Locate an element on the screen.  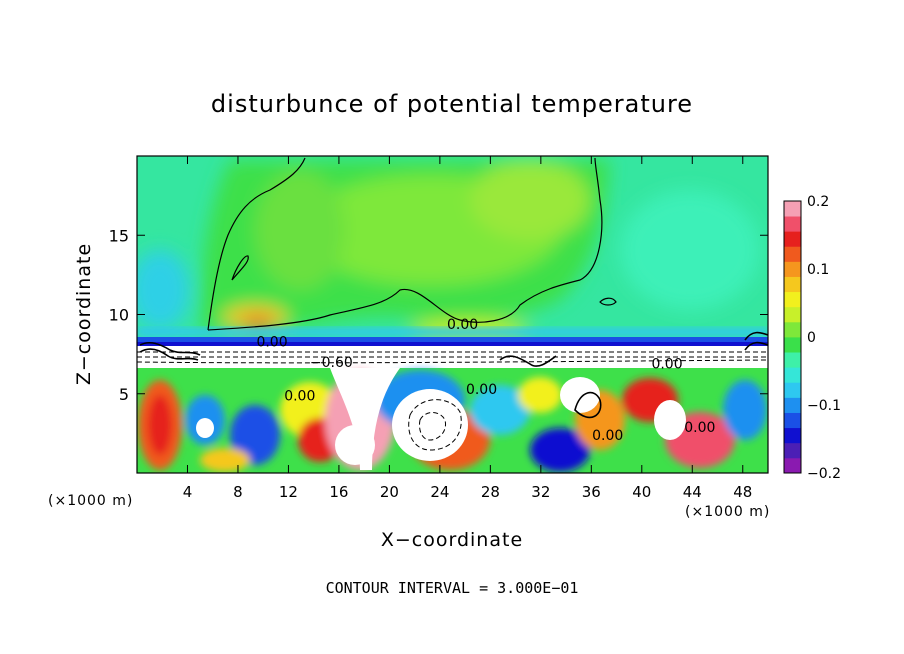
colorbar-tick-label: −0.1 is located at coordinates (824, 406).